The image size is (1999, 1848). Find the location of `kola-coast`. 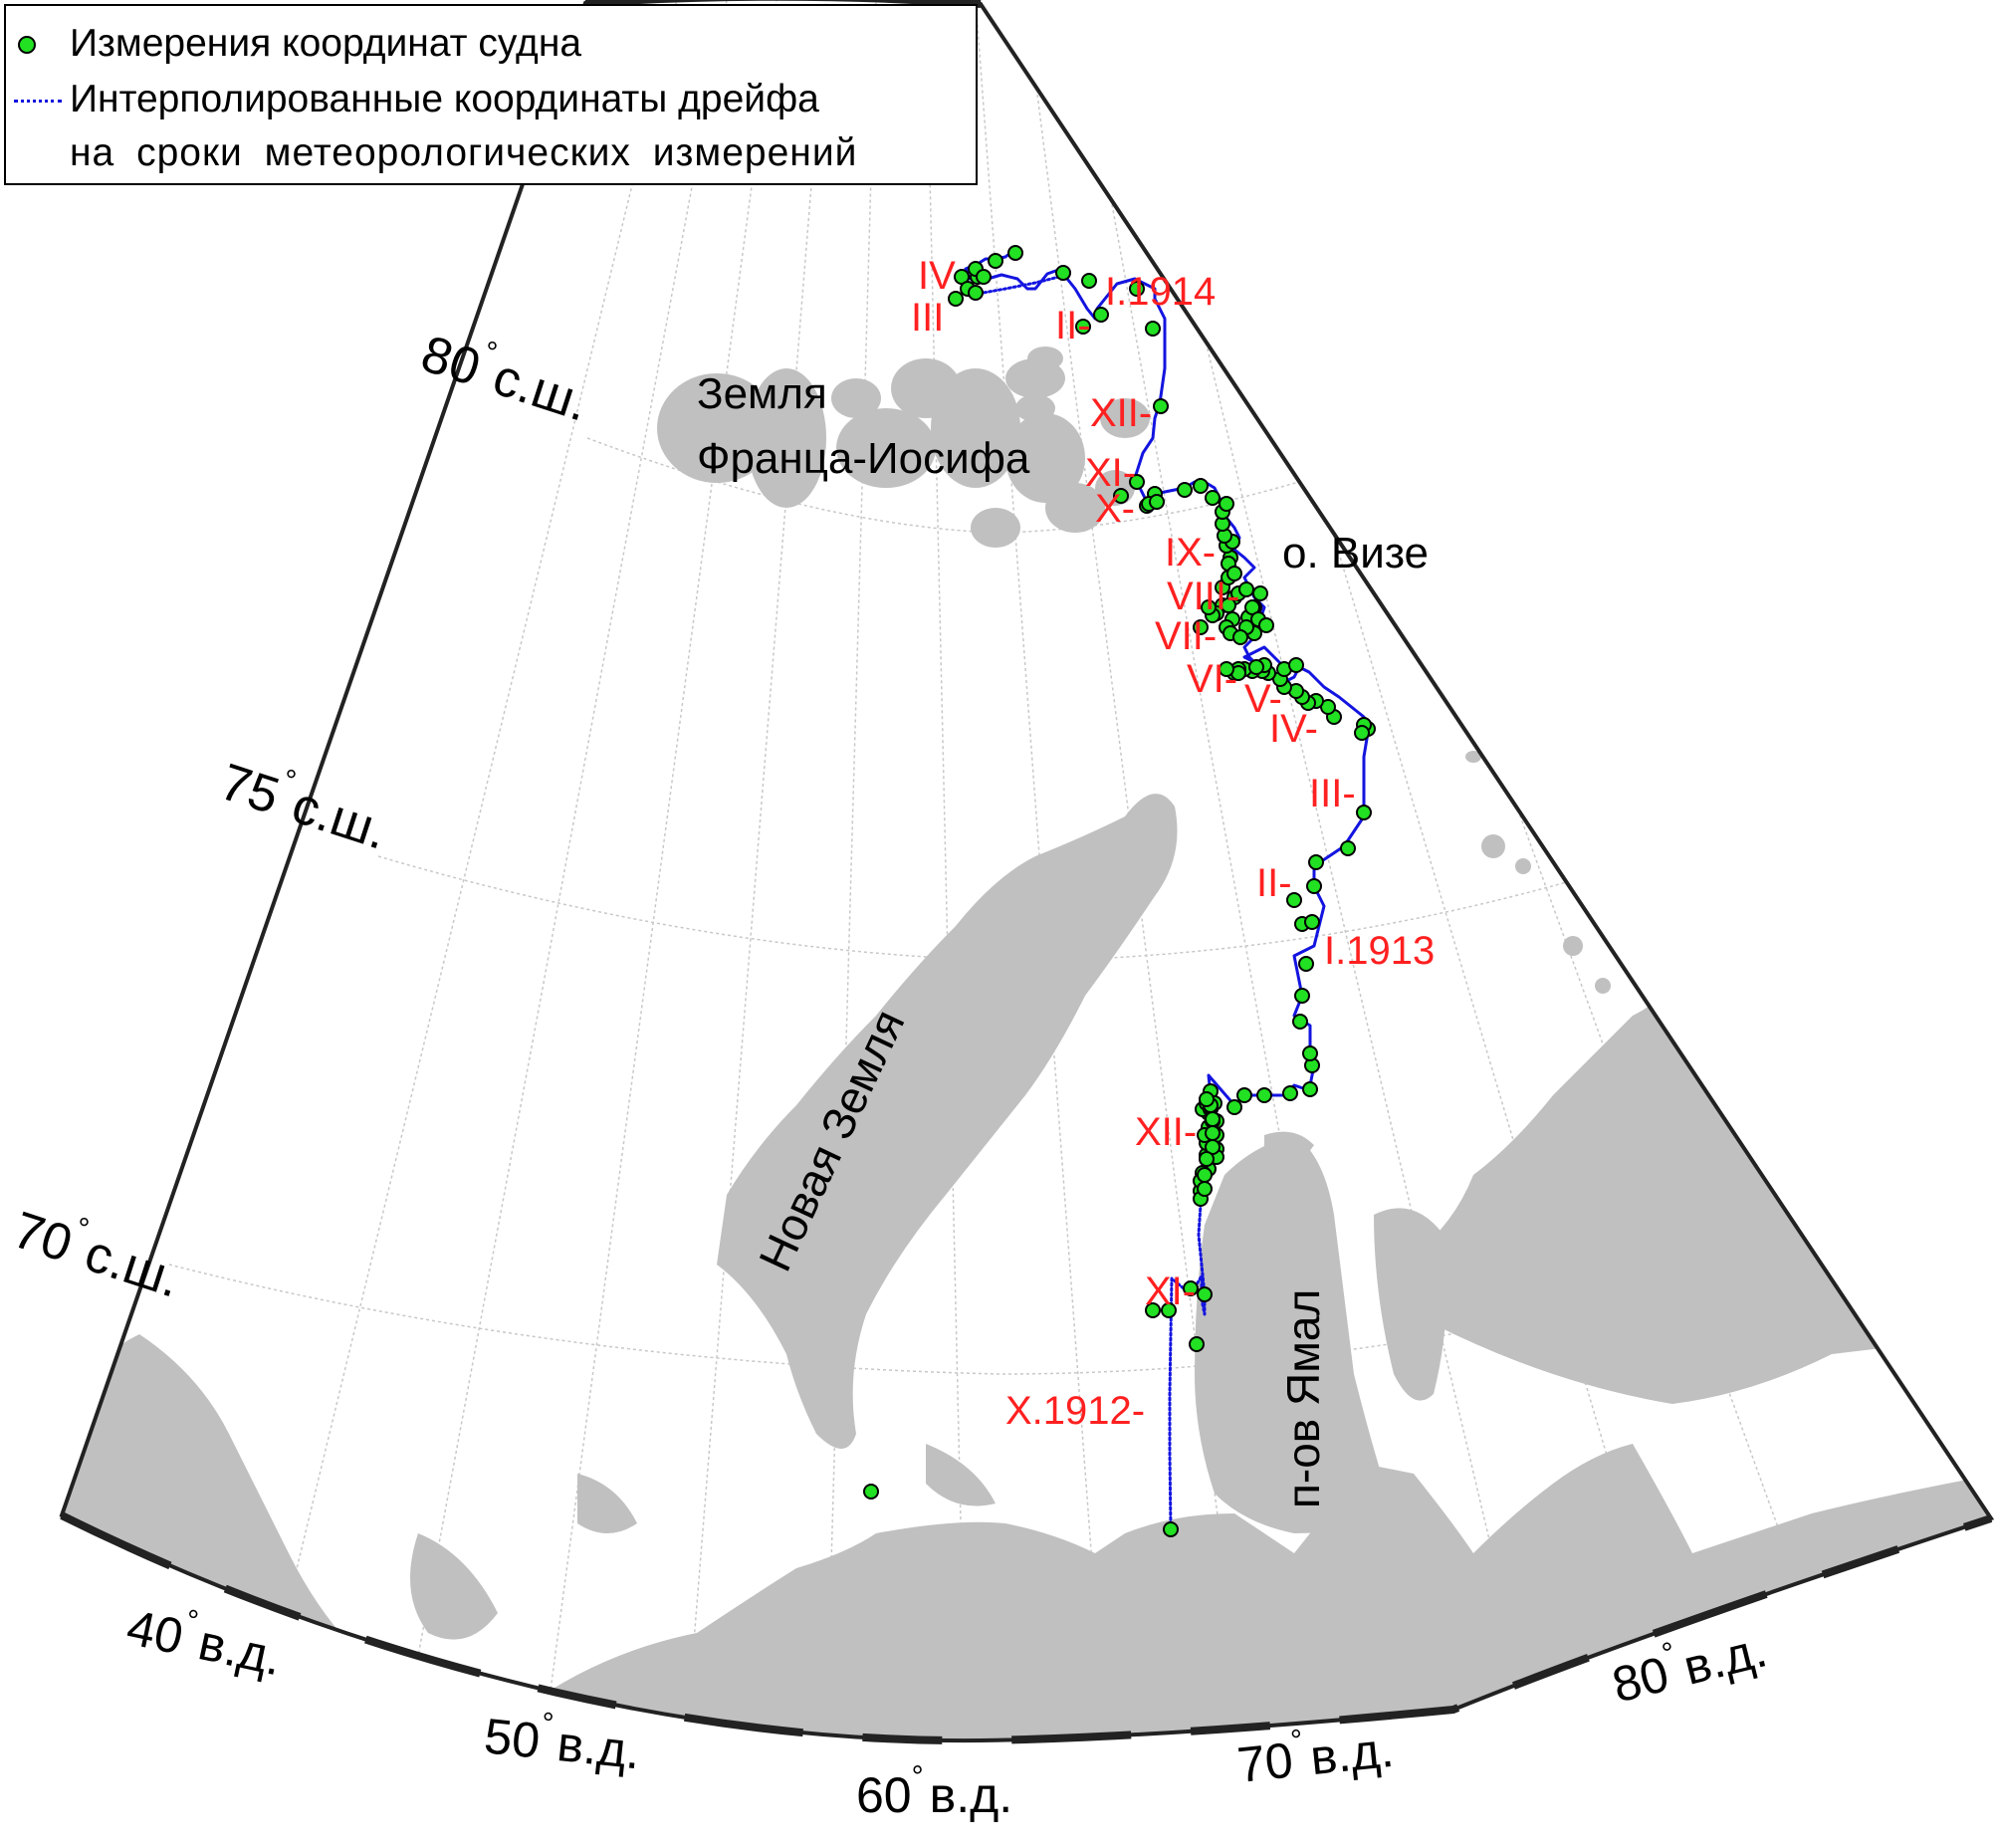

kola-coast is located at coordinates (210, 1513).